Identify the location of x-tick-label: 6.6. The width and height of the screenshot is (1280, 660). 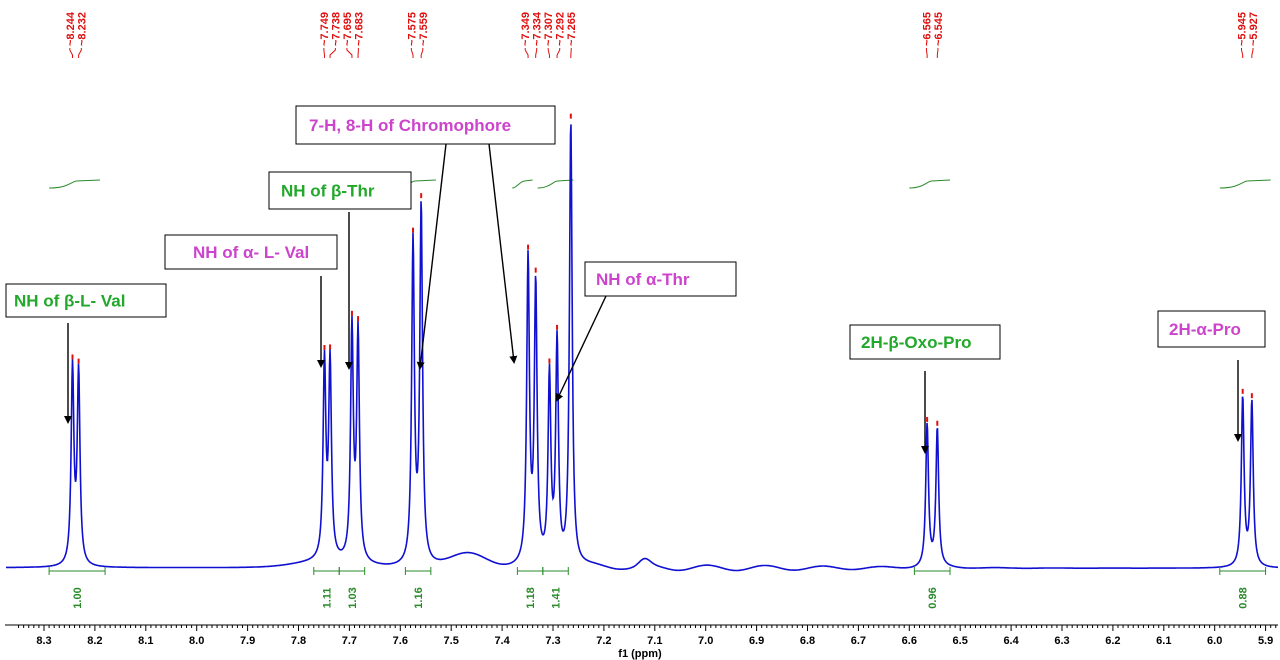
(909, 641).